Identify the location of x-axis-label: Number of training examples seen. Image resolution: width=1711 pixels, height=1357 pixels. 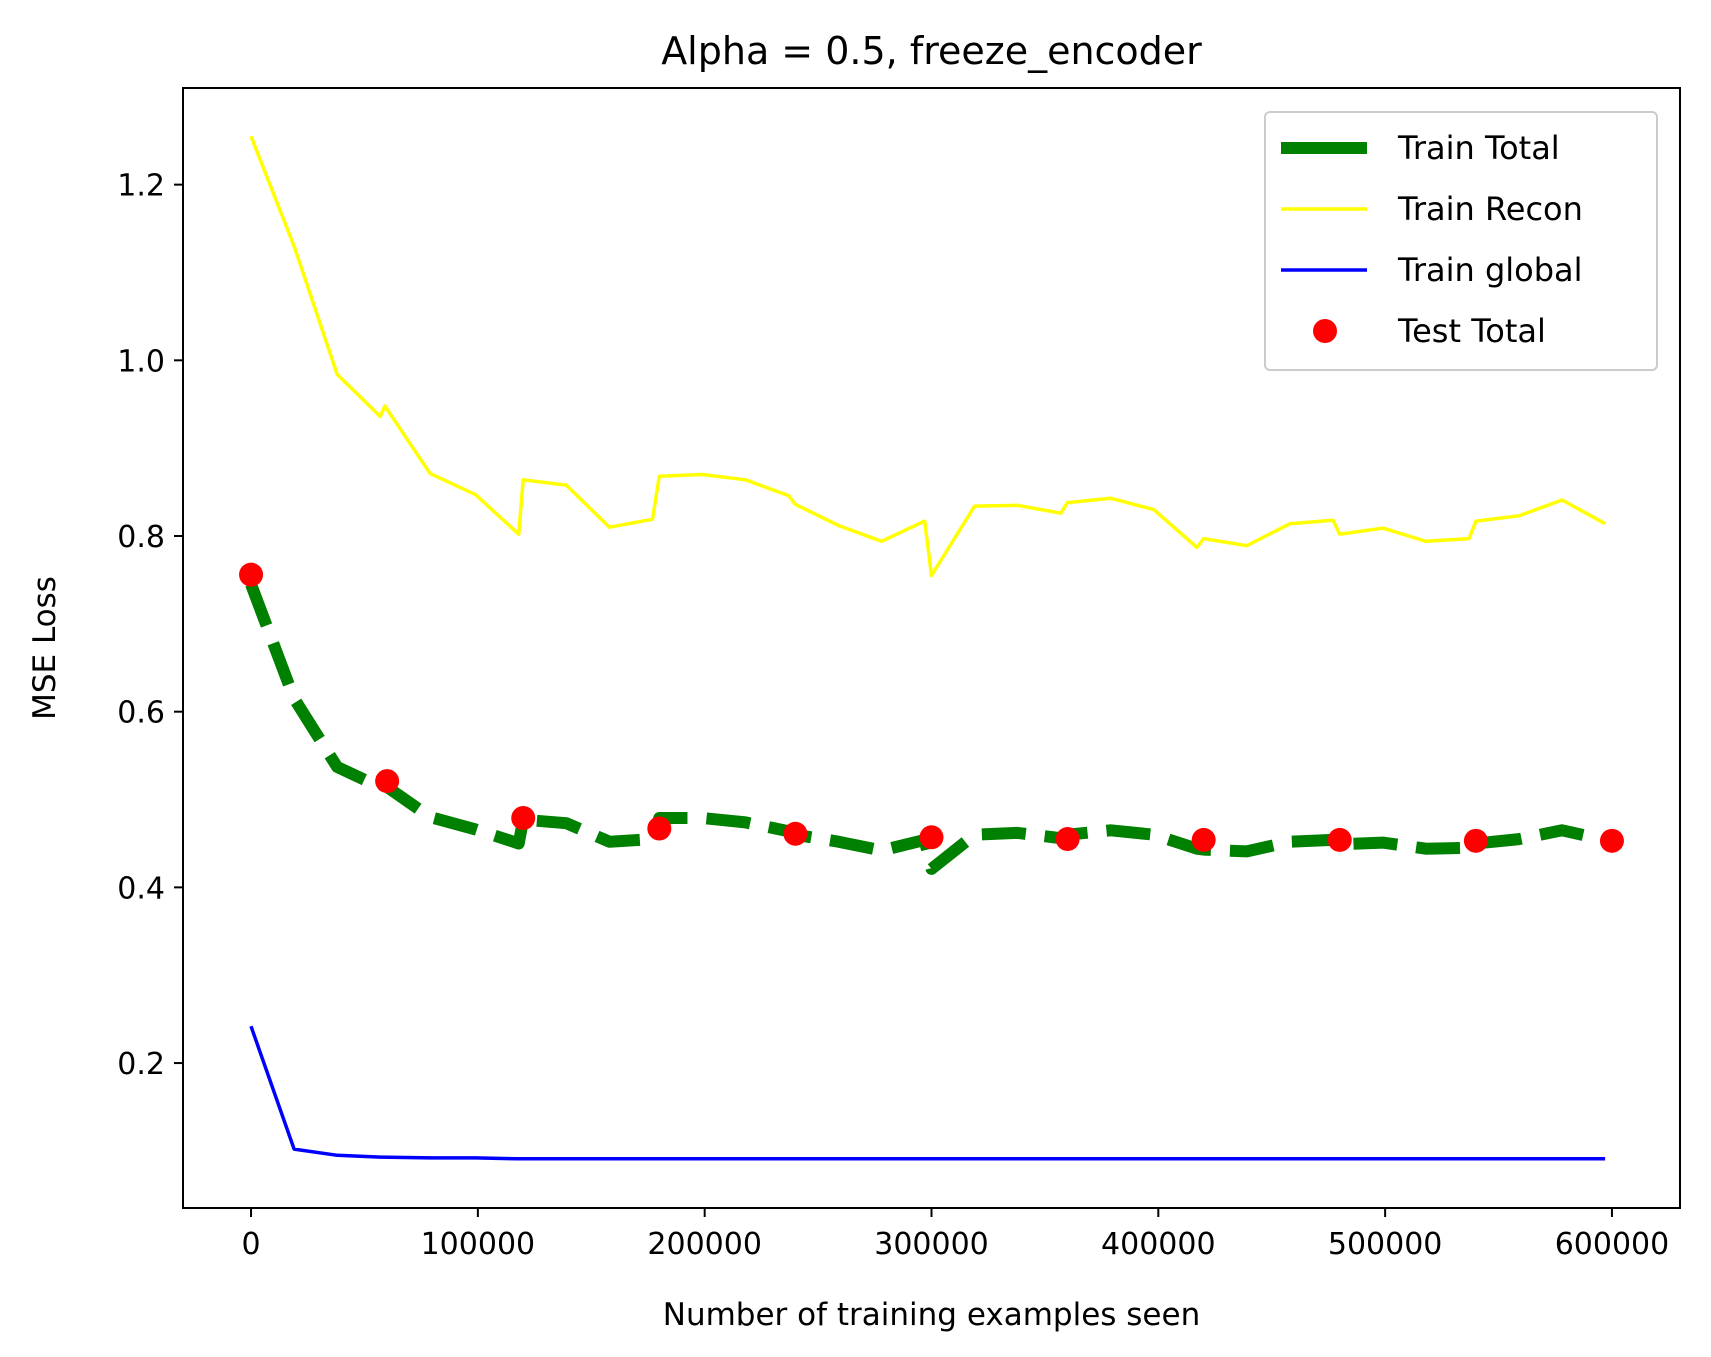
(931, 1315).